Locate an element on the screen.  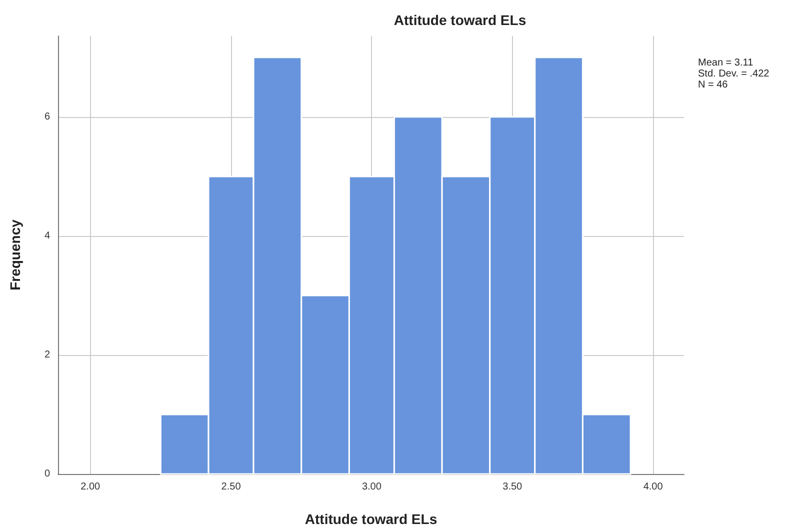
text: Std. Dev. = .422 is located at coordinates (734, 74).